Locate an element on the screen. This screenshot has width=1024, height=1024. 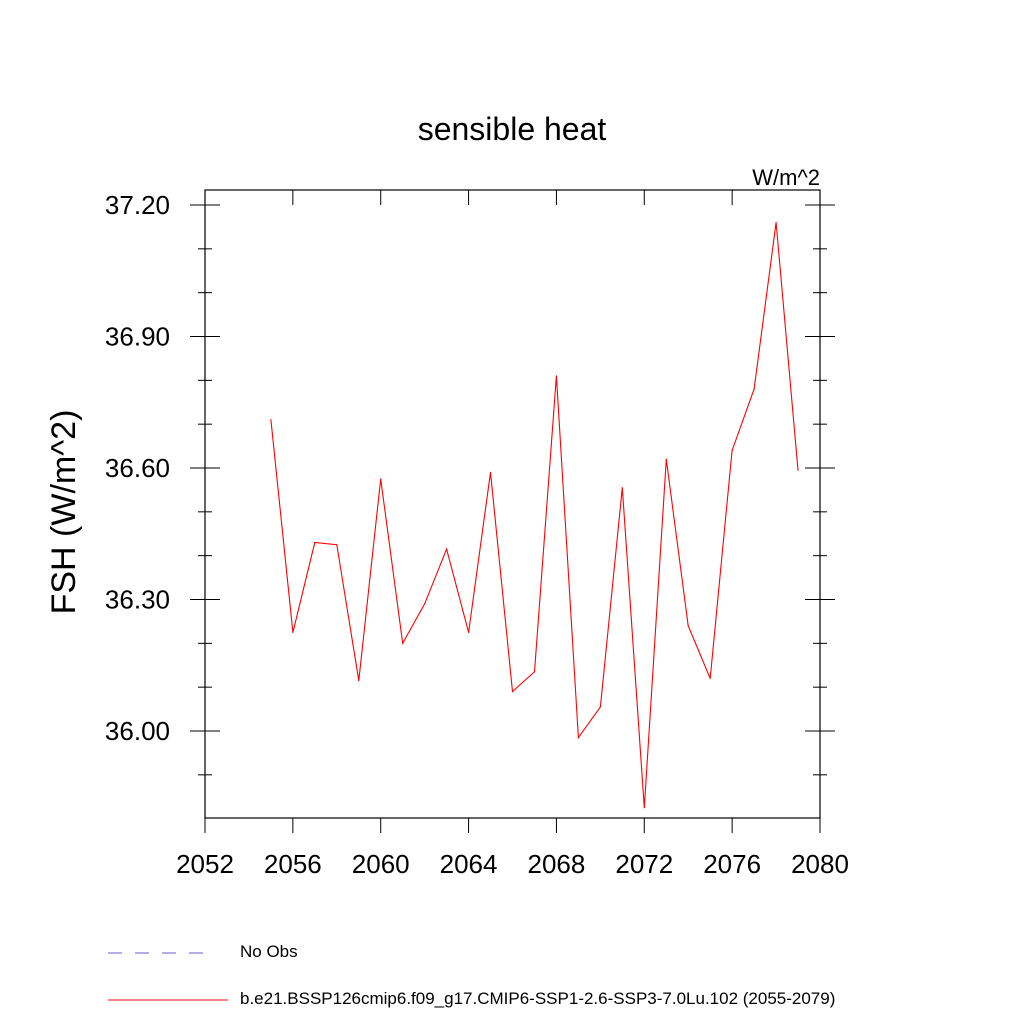
x-tick-label: 2080 is located at coordinates (820, 864).